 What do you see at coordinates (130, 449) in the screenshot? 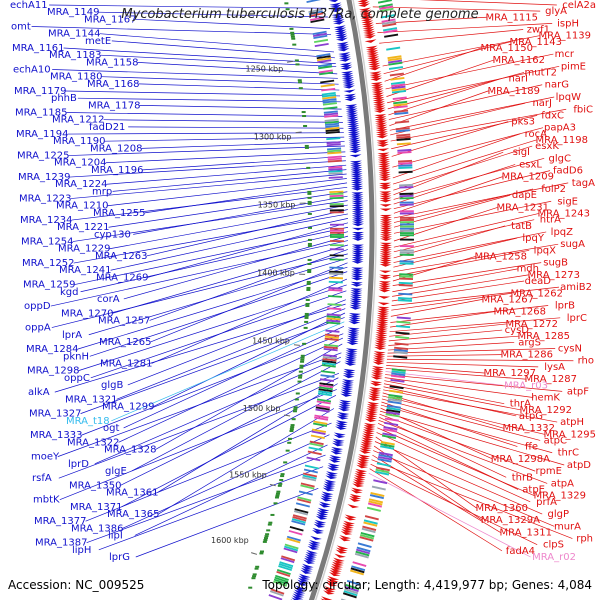
I see `gene-label: MRA_1328` at bounding box center [130, 449].